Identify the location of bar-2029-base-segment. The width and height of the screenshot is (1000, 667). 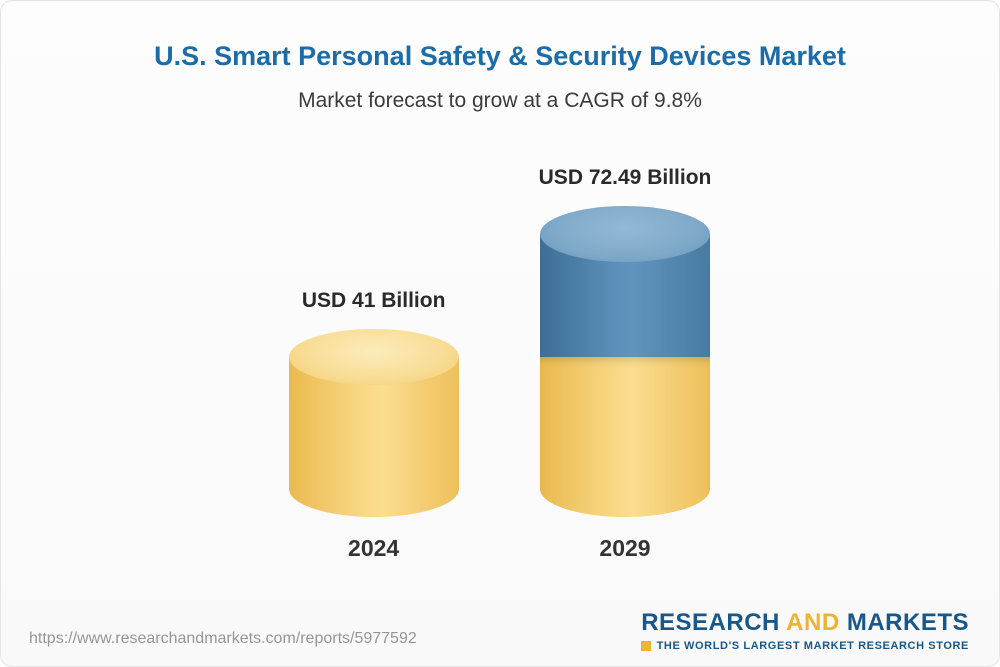
(625, 437).